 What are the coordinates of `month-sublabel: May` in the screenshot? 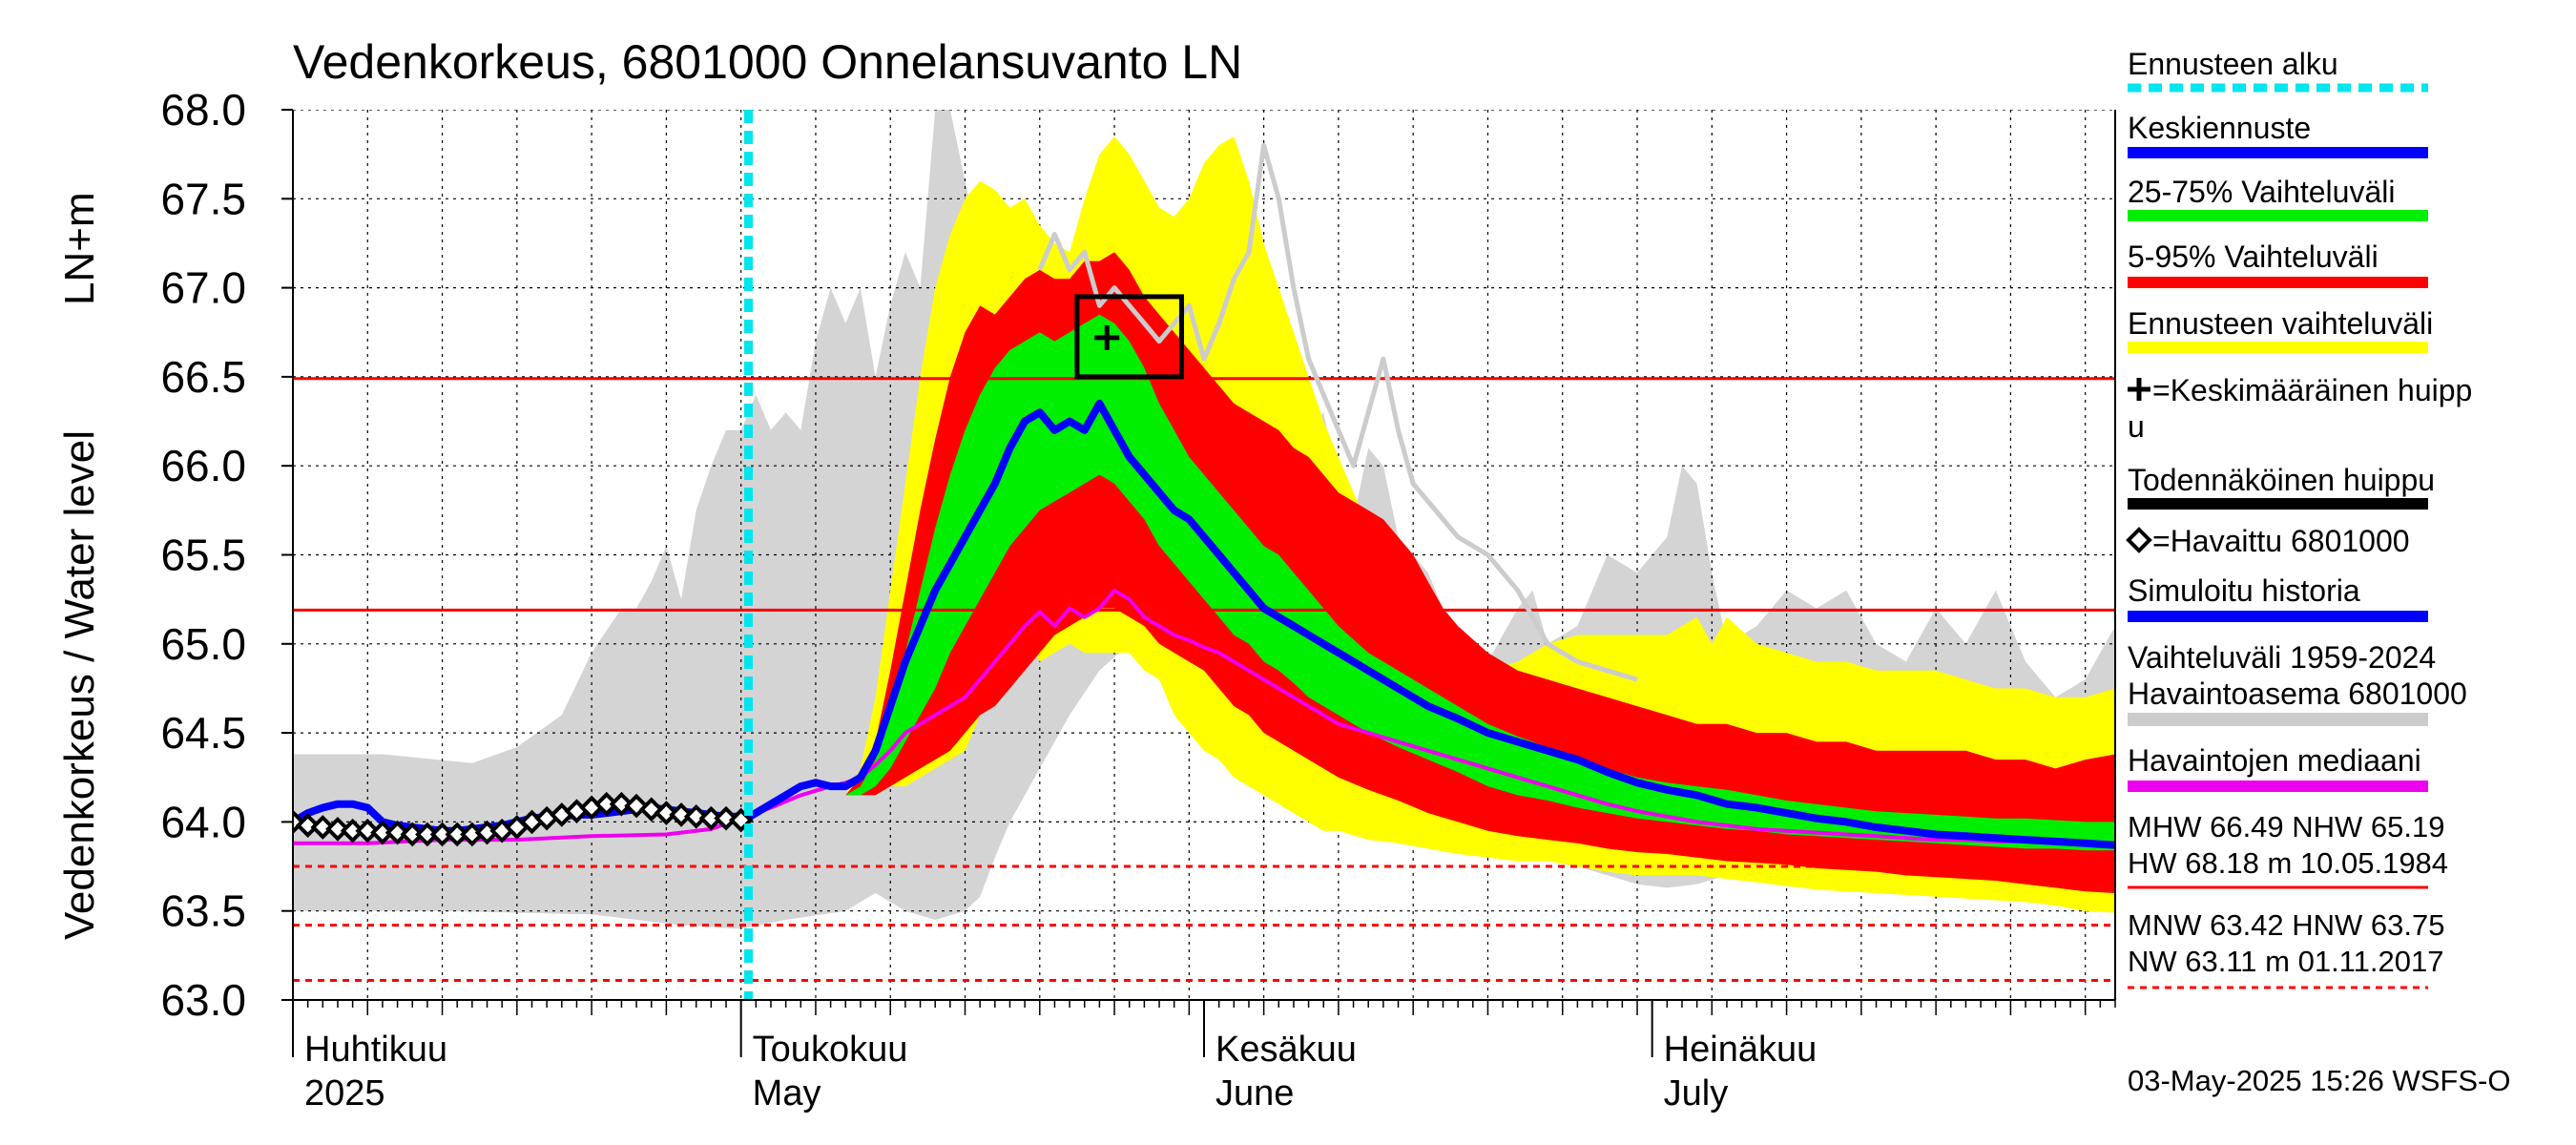 It's located at (787, 1094).